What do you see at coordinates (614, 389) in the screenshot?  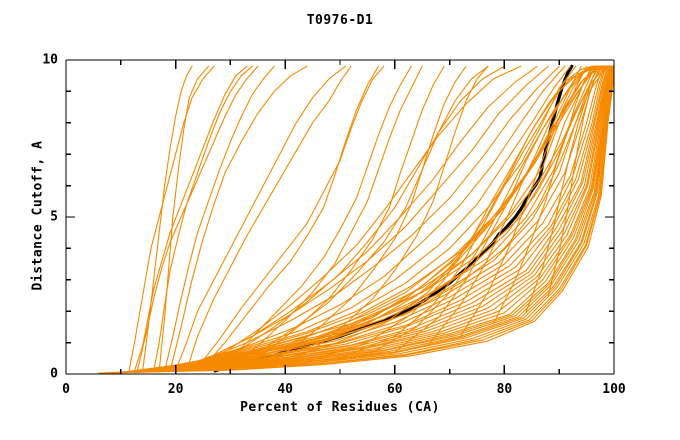 I see `x-tick-label: 100` at bounding box center [614, 389].